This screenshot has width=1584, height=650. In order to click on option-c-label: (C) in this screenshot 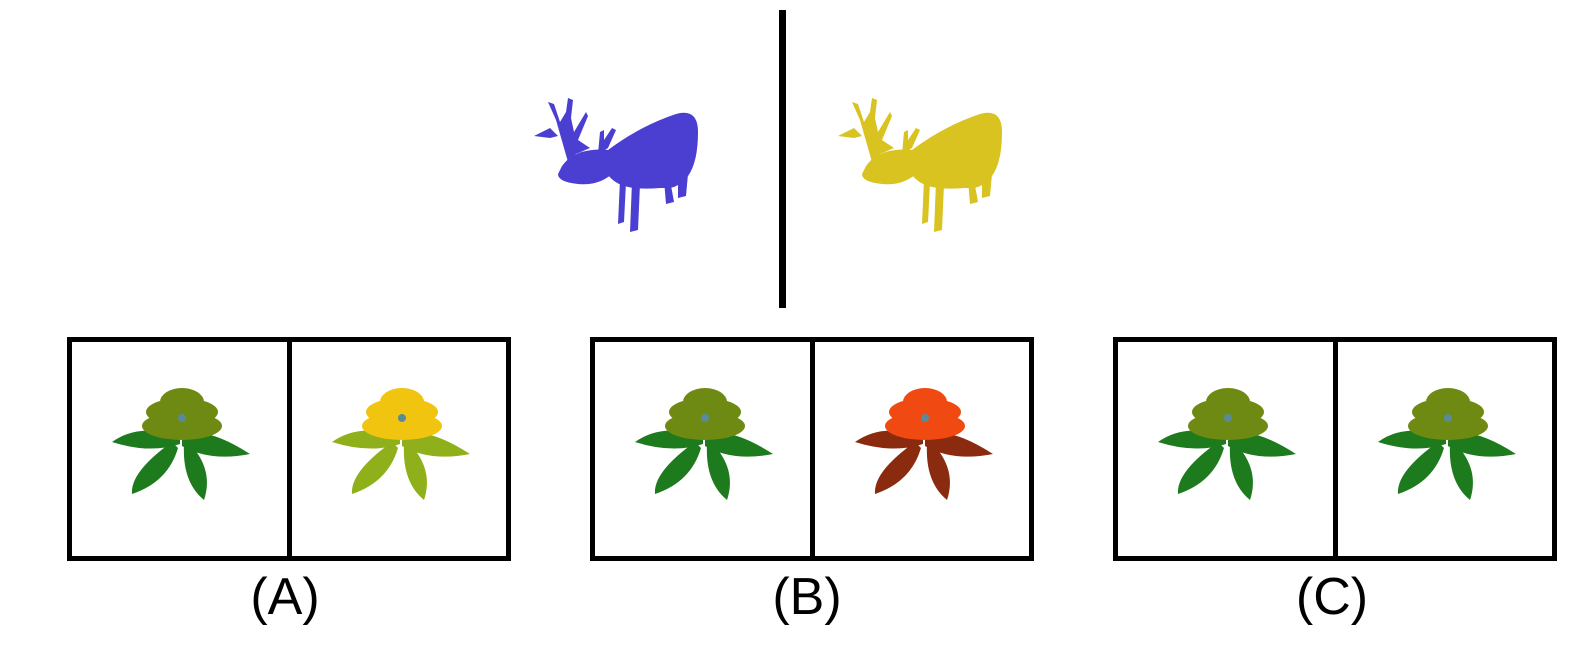, I will do `click(1332, 597)`.